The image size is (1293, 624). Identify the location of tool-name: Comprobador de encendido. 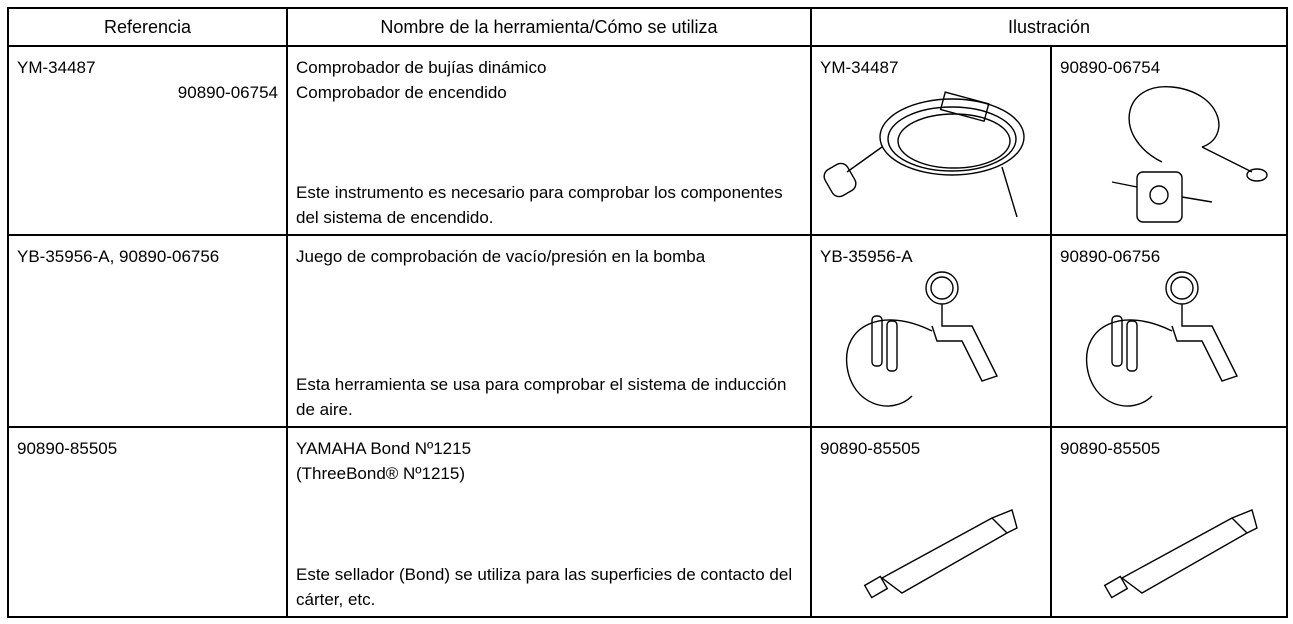
(401, 92).